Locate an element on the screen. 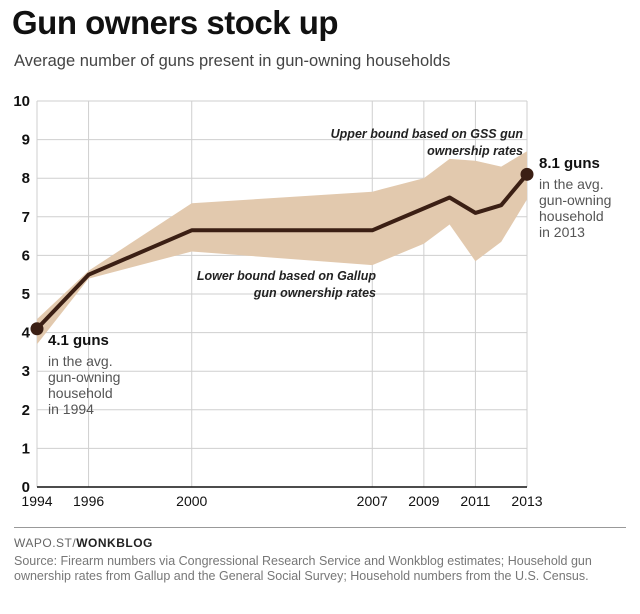 The height and width of the screenshot is (614, 640). credit-prefix: WAPO.ST/ is located at coordinates (45, 543).